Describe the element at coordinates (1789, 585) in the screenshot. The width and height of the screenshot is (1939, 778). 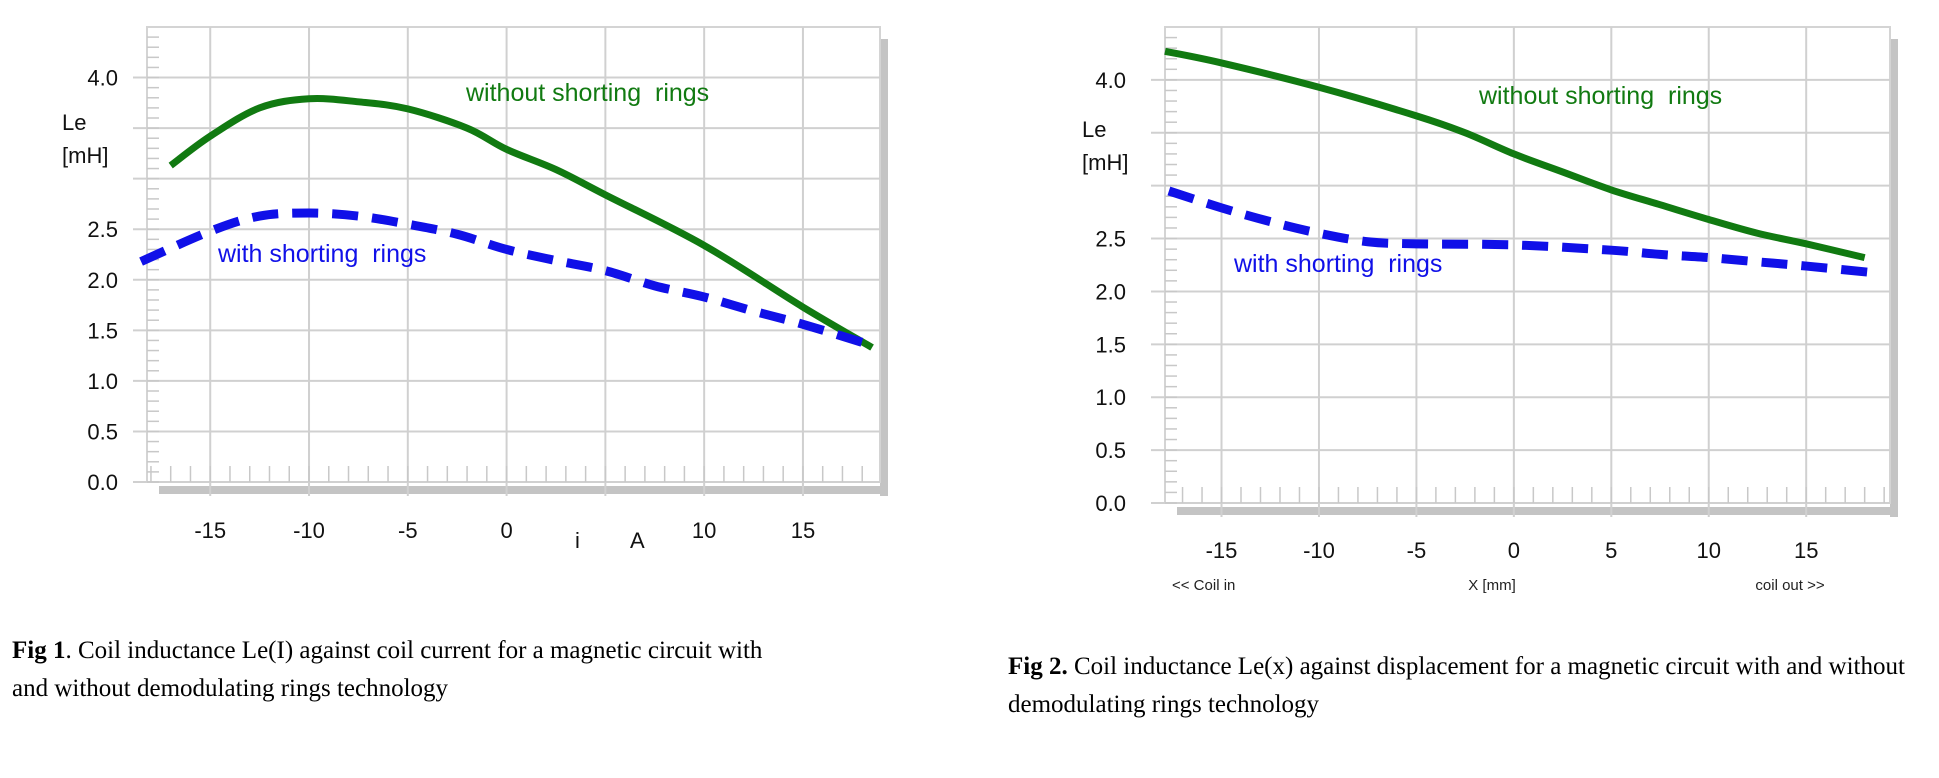
I see `x-axis-right-note: coil out >>` at that location.